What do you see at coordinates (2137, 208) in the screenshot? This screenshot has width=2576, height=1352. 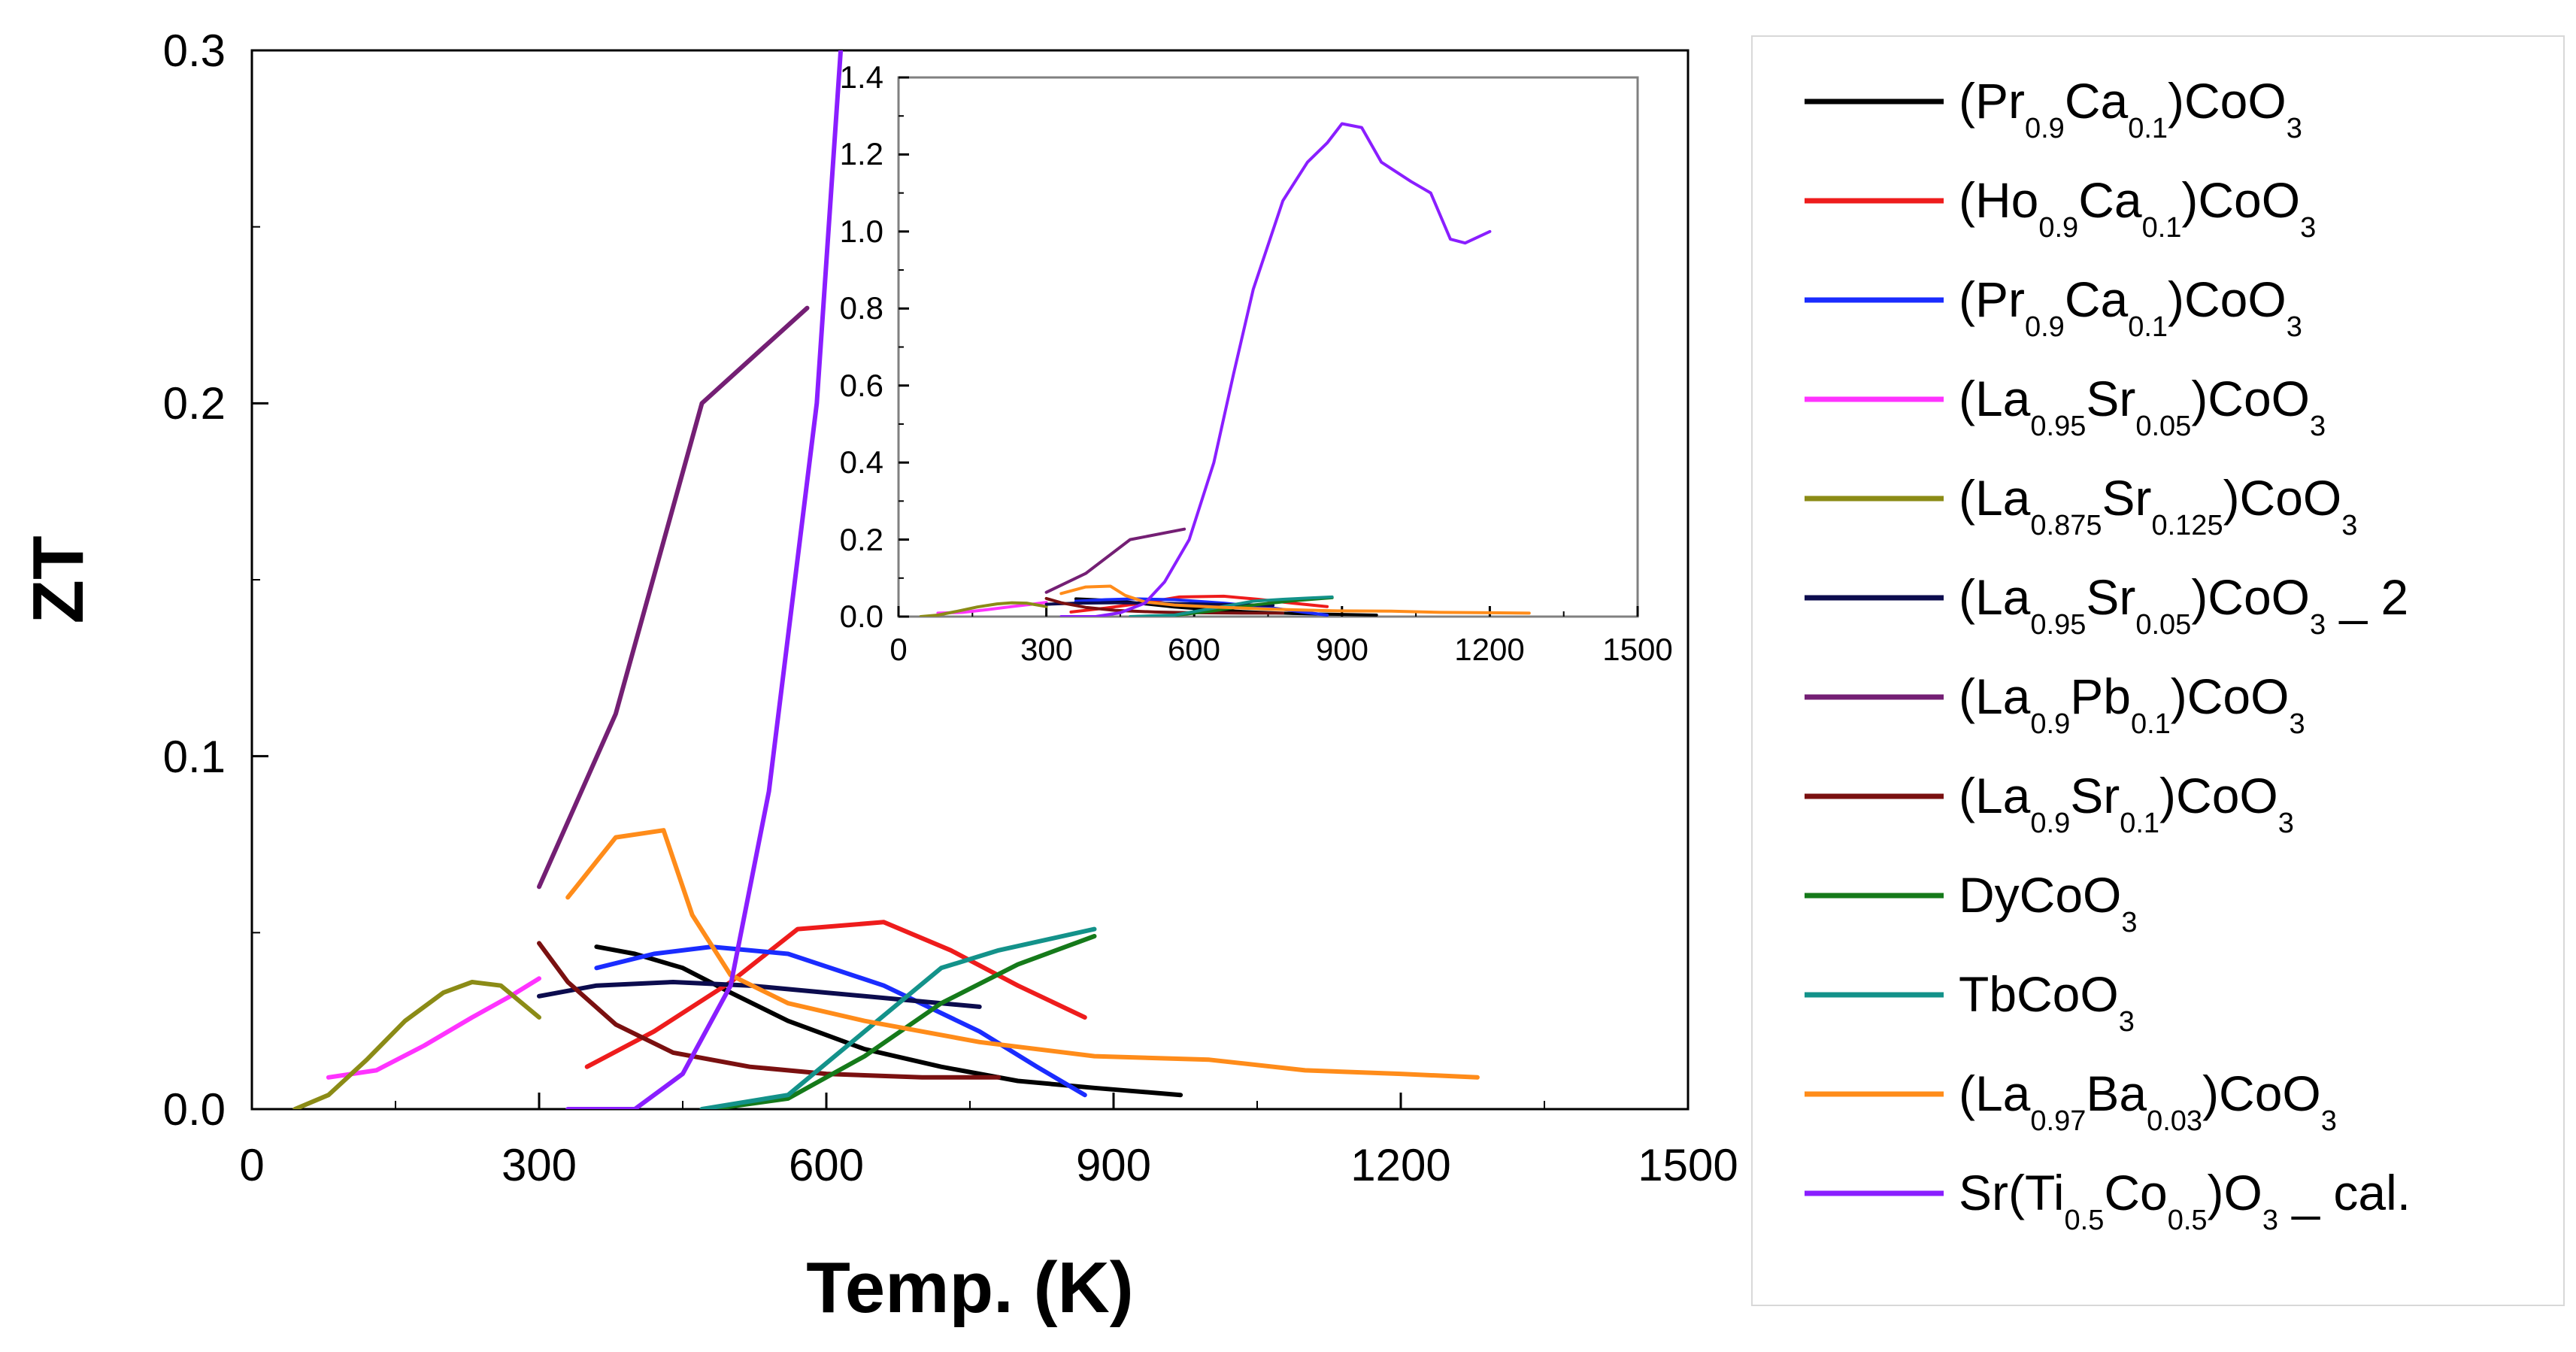 I see `legend-label: (Ho0.9Ca0.1)CoO3` at bounding box center [2137, 208].